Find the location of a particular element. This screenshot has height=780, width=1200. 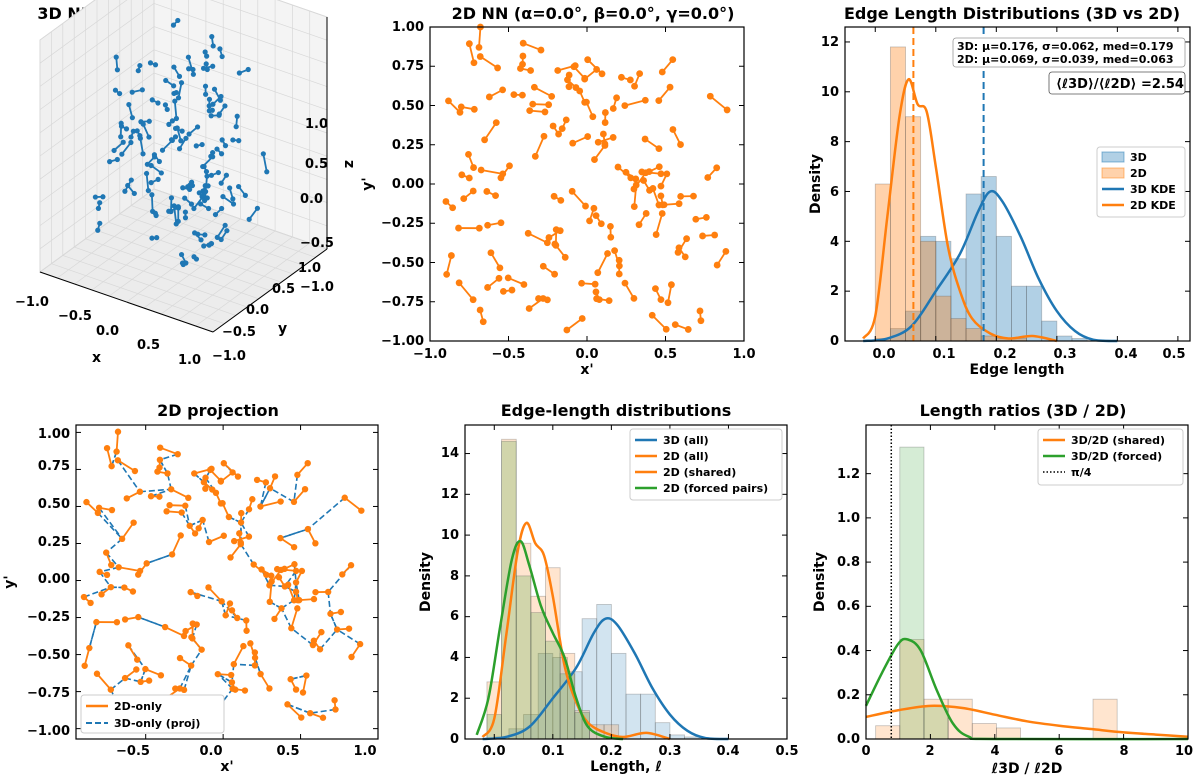

p1-ztick-1: −0.5 is located at coordinates (317, 243).